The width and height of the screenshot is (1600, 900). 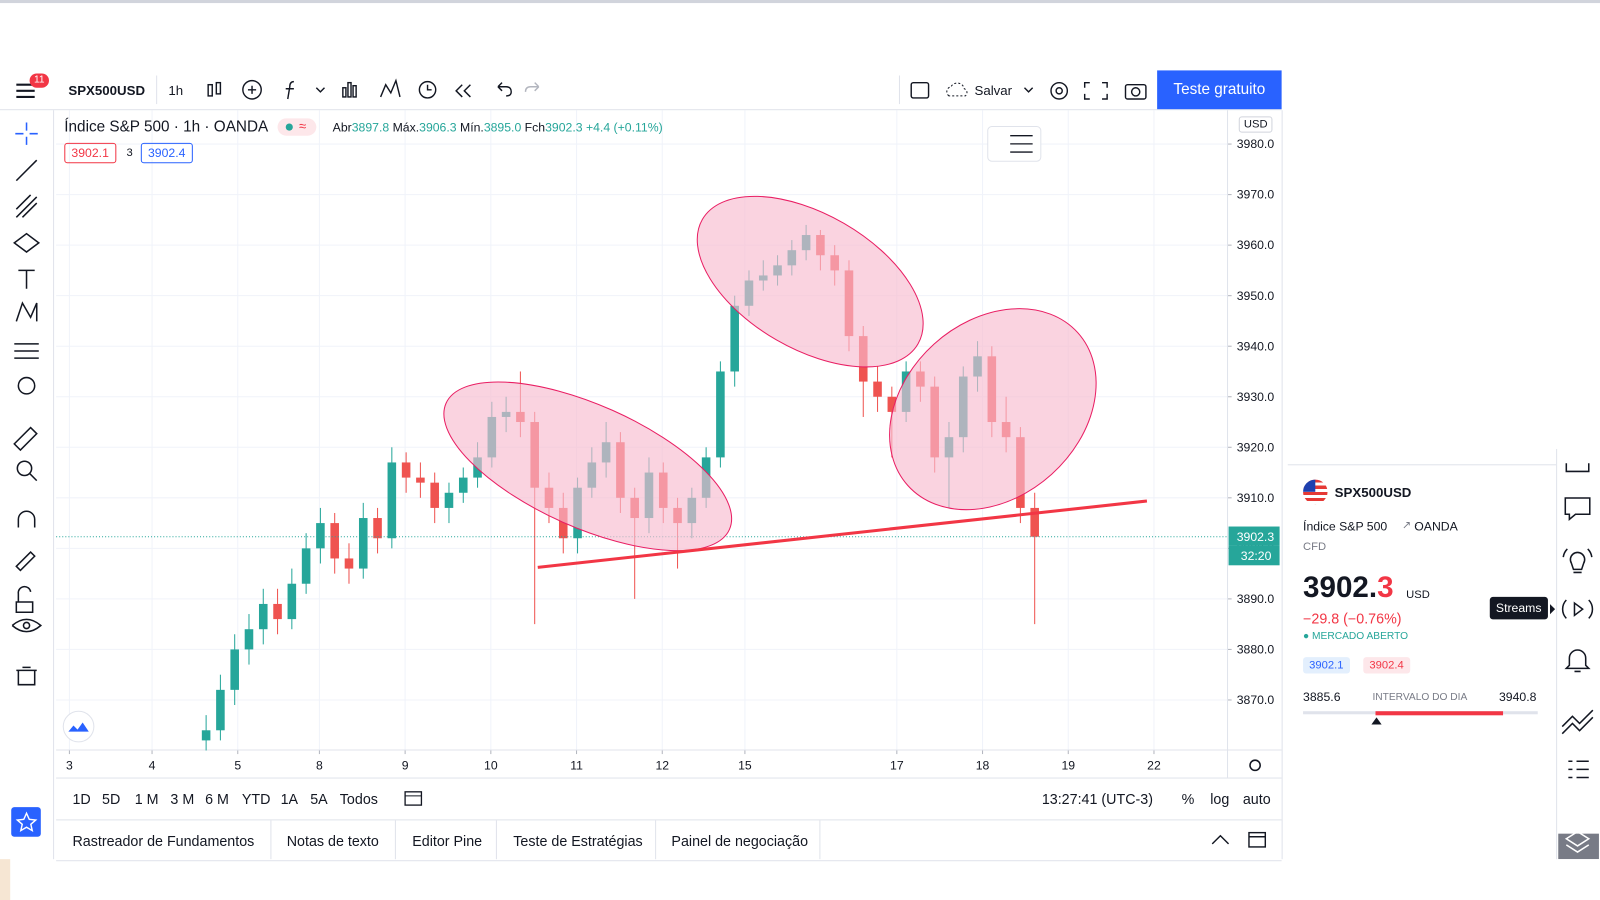 I want to click on ohlc-label: Mín., so click(x=471, y=127).